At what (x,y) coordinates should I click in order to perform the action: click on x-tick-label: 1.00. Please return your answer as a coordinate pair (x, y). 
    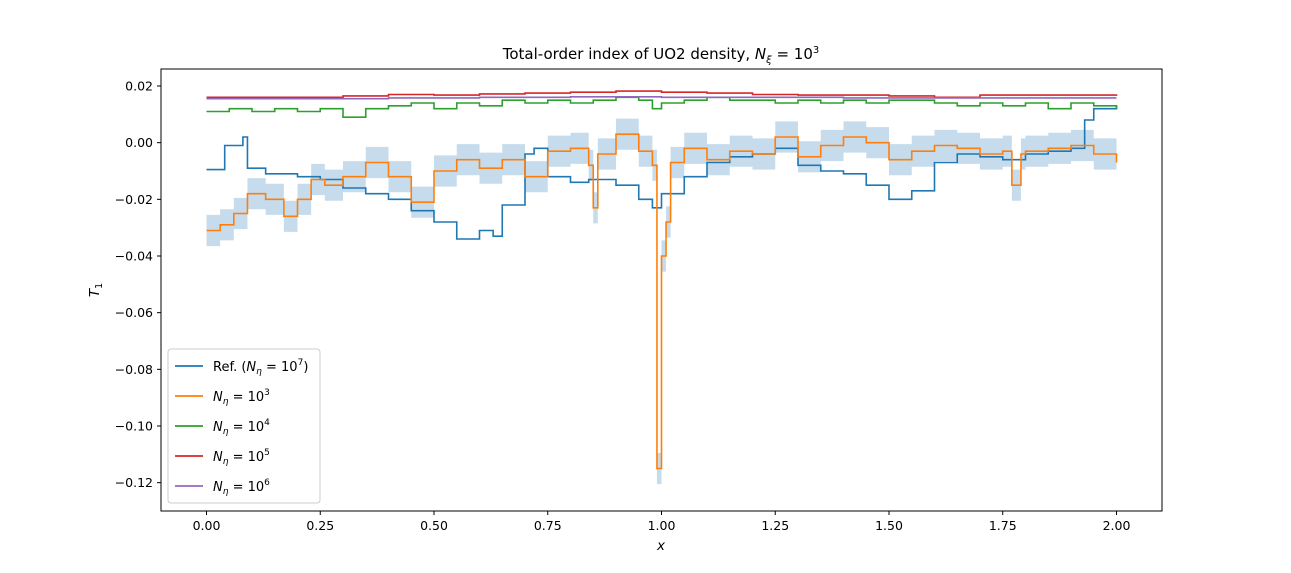
    Looking at the image, I should click on (662, 525).